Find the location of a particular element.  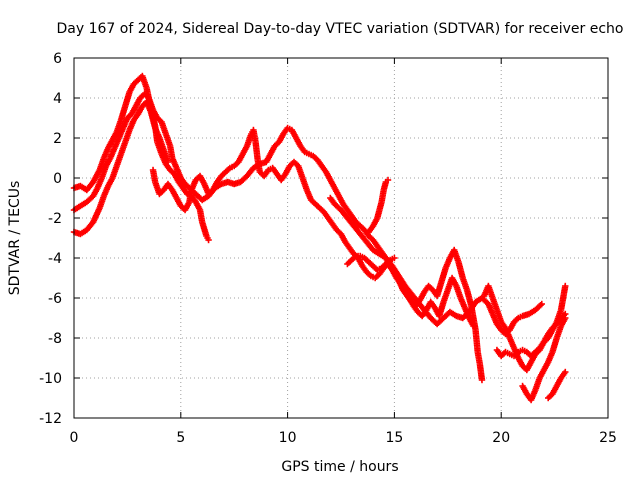

x-tick-label: 25 is located at coordinates (608, 438).